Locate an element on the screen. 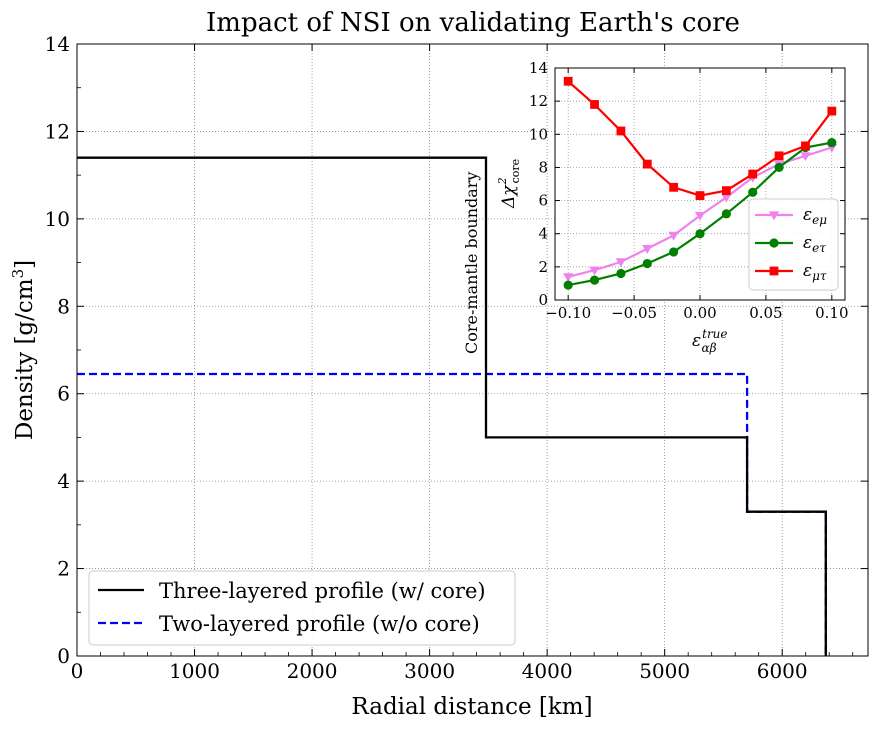 This screenshot has height=729, width=878. inset-y-tick-label: 0 is located at coordinates (543, 300).